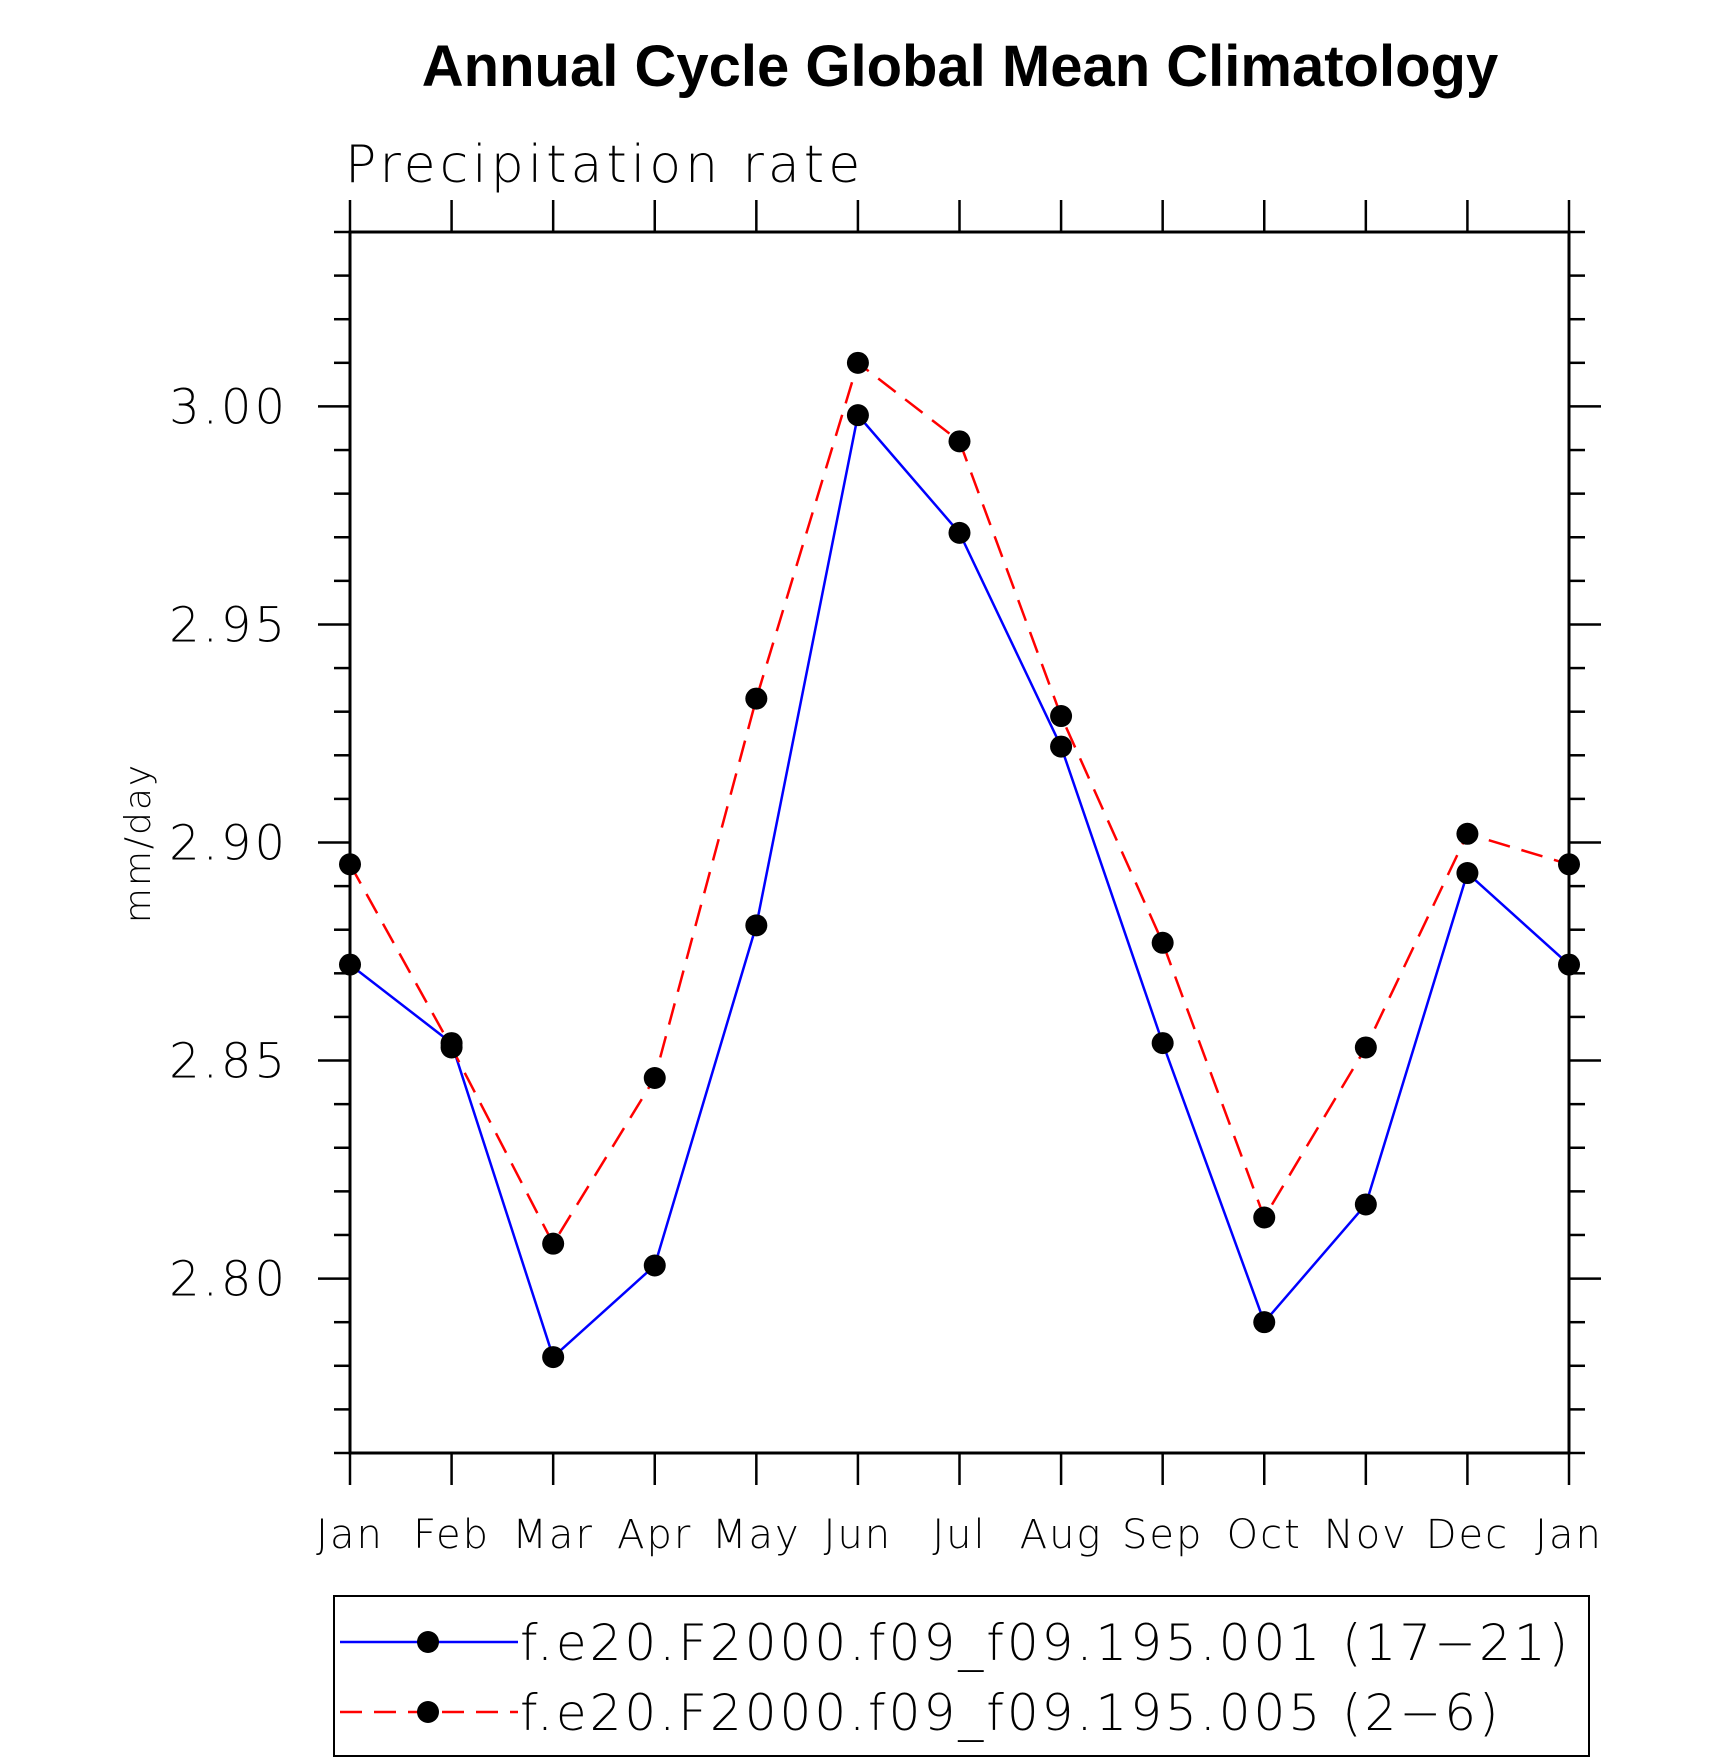  I want to click on y-axis-label: mm/day, so click(138, 843).